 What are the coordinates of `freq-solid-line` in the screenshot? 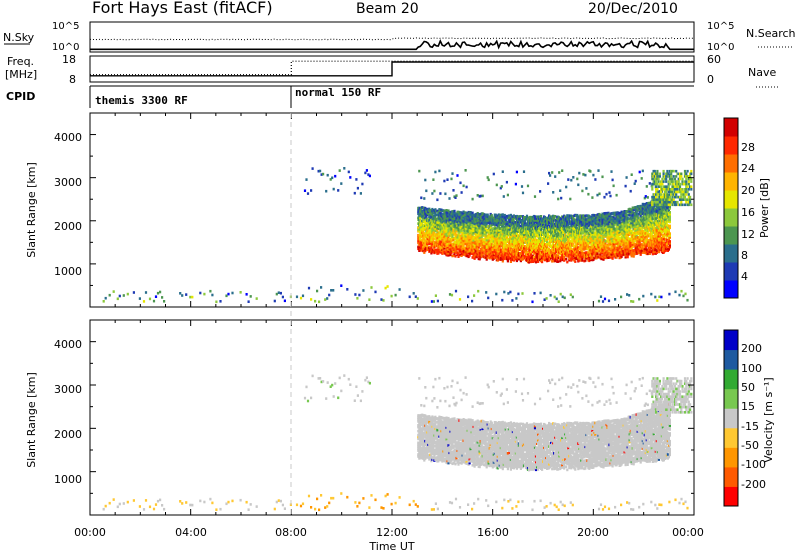 It's located at (392, 69).